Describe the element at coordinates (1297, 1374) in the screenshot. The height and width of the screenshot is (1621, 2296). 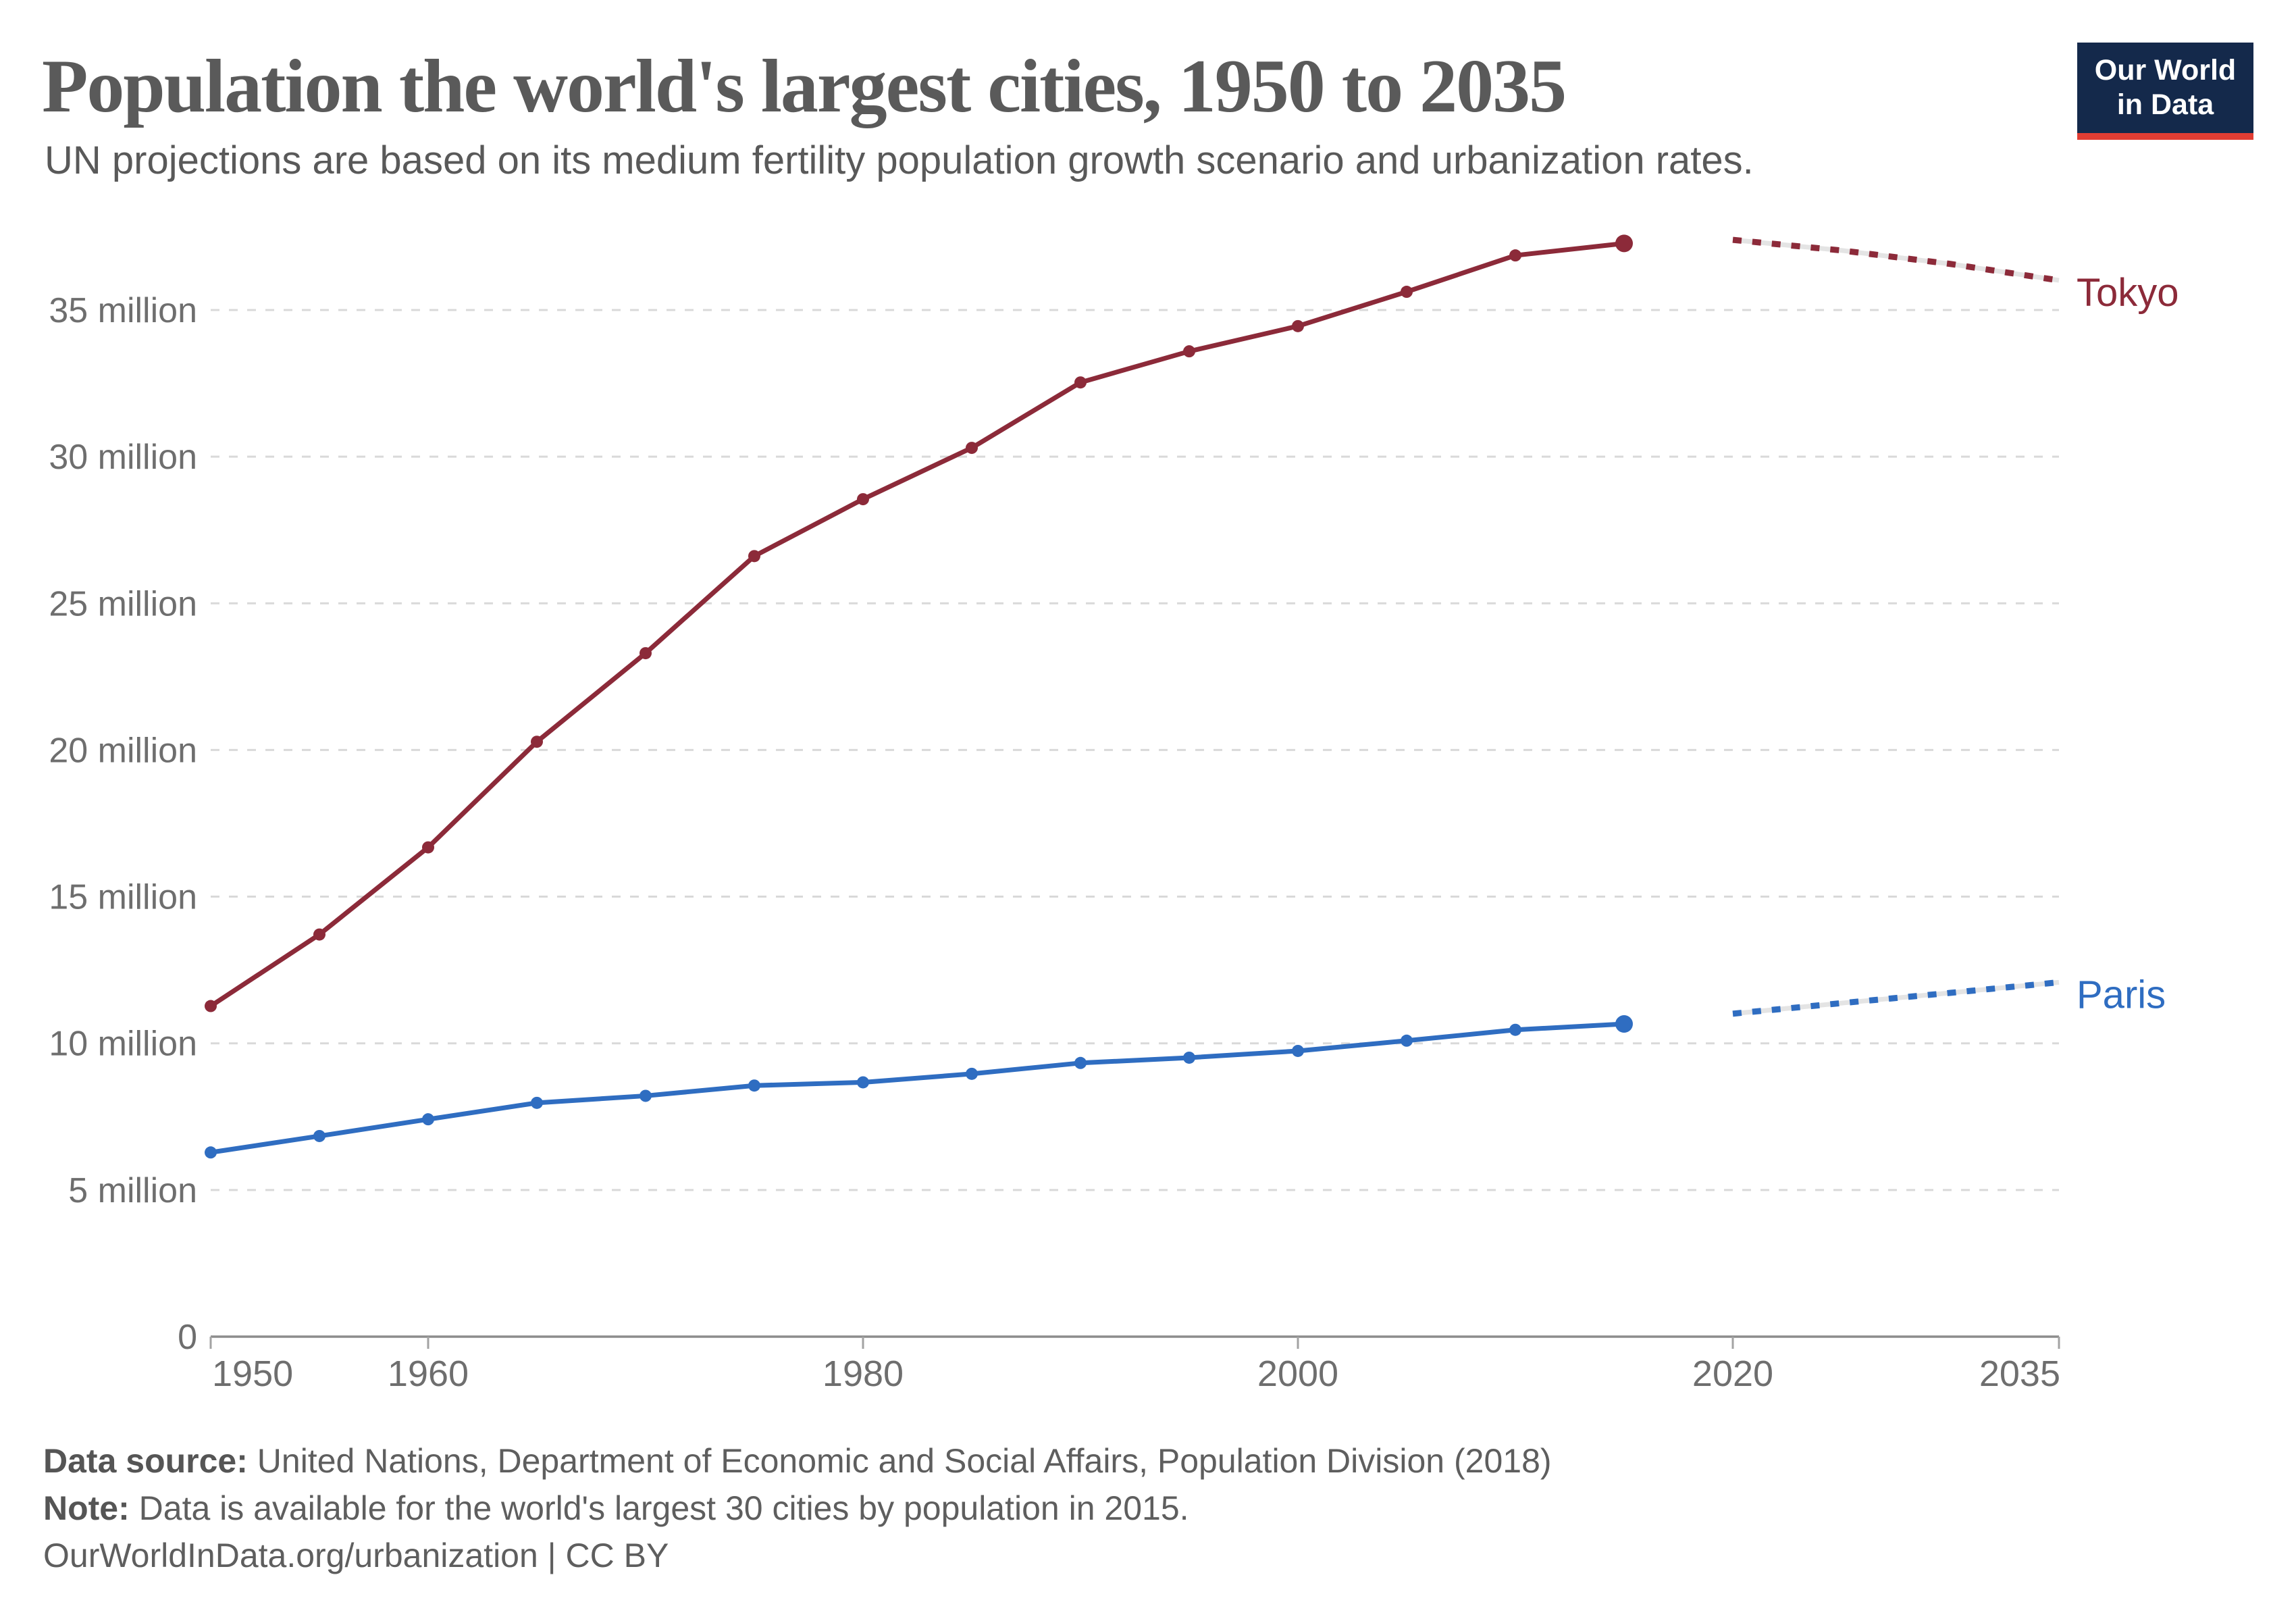
I see `x-tick-label-2000: 2000` at that location.